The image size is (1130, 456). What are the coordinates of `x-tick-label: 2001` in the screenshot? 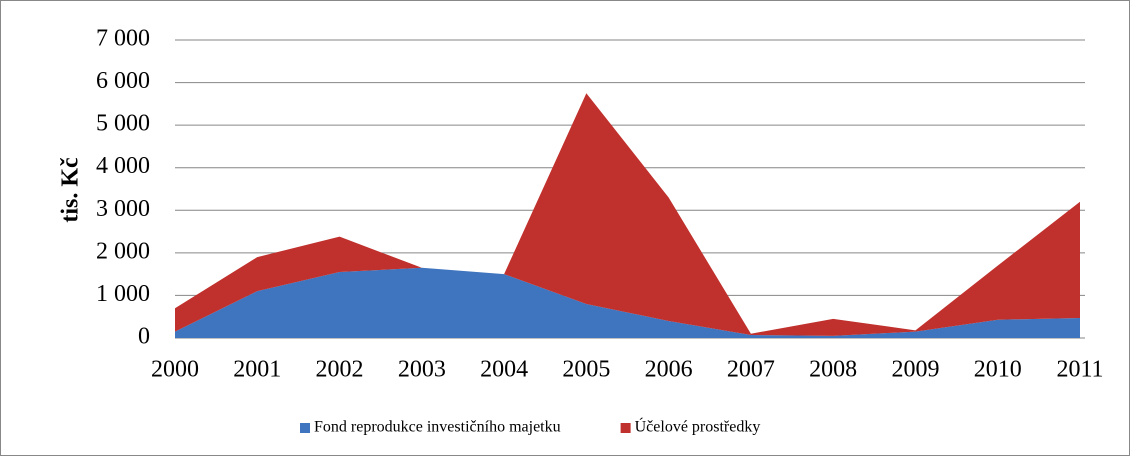 It's located at (257, 370).